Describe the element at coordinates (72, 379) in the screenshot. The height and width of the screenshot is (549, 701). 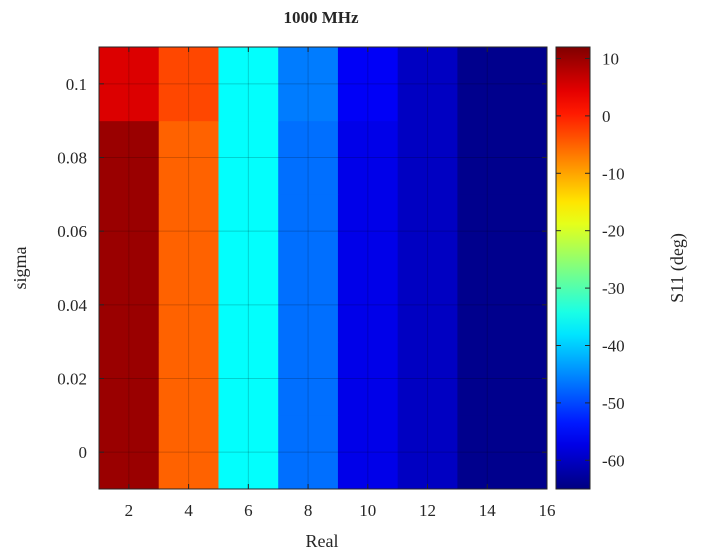
I see `y-tick-label: 0.02` at that location.